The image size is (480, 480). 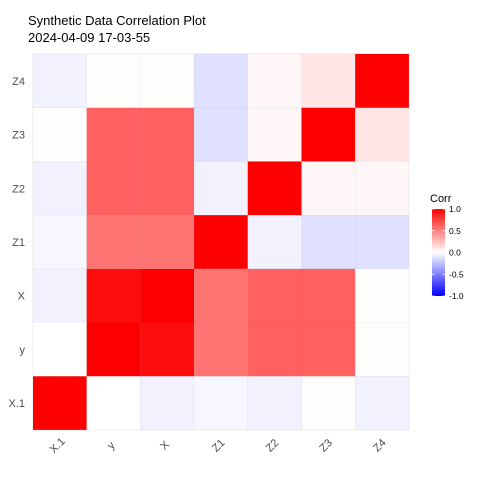 What do you see at coordinates (455, 231) in the screenshot?
I see `legend-tick-label: 0.5` at bounding box center [455, 231].